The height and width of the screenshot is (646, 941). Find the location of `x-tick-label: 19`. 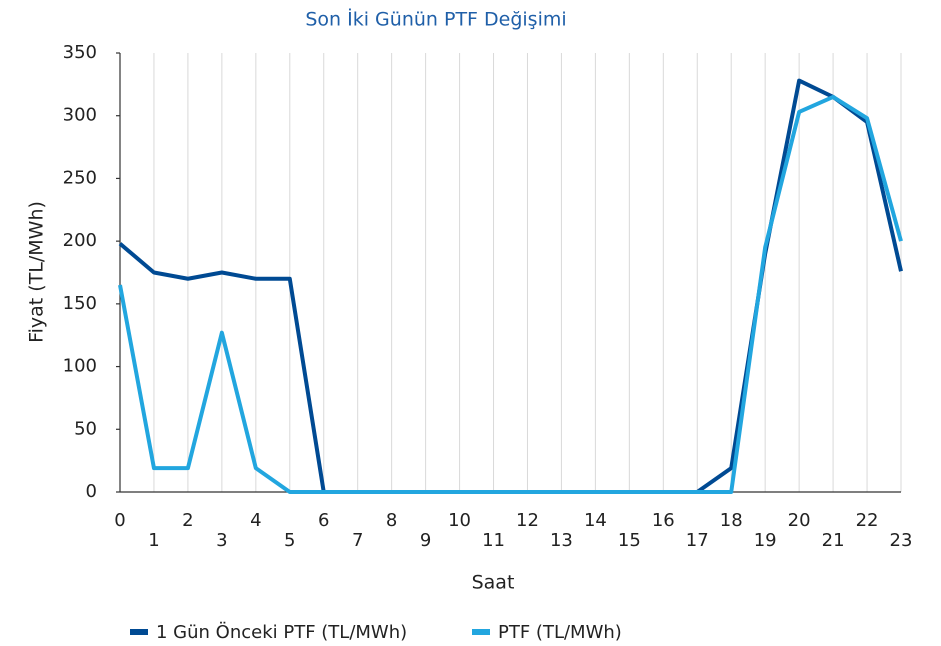

x-tick-label: 19 is located at coordinates (765, 540).